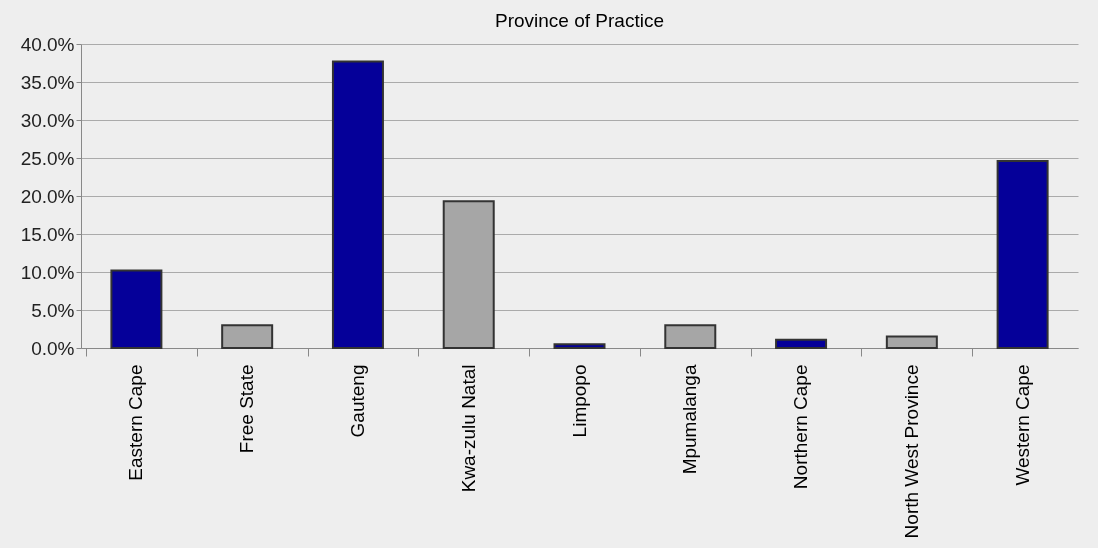 The height and width of the screenshot is (548, 1098). Describe the element at coordinates (468, 428) in the screenshot. I see `x-tick-label: Kwa-zulu Natal` at that location.